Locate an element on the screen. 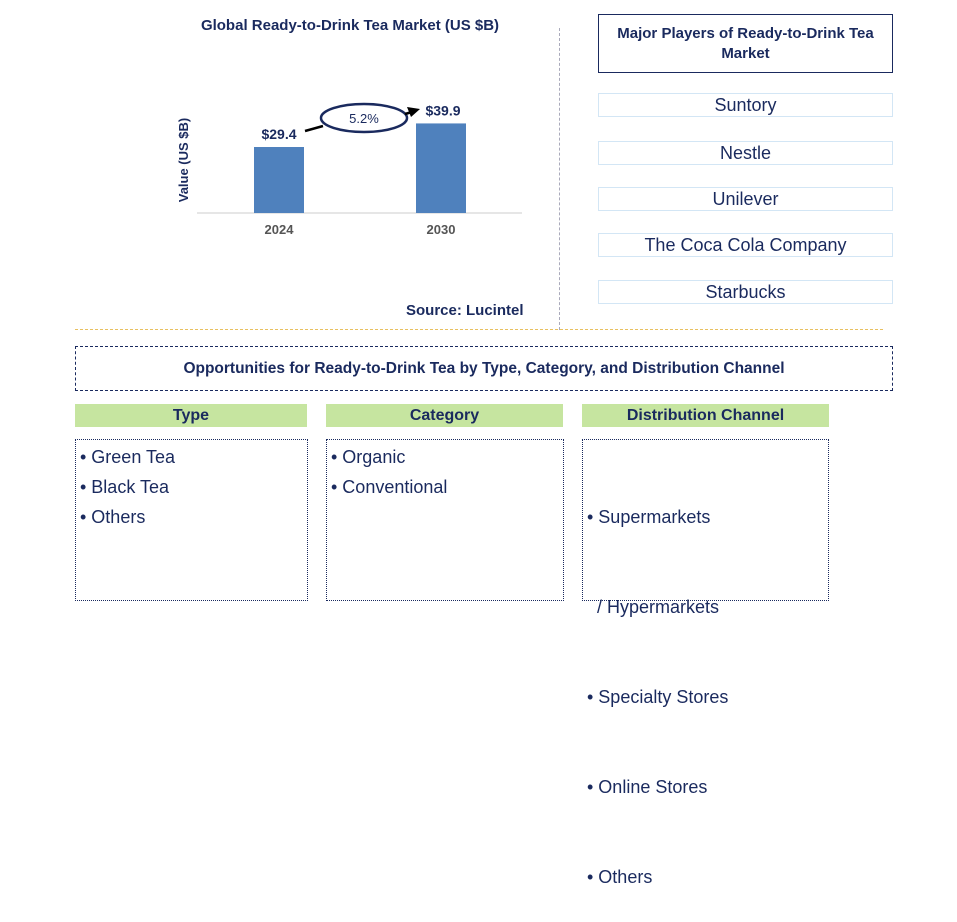  growth-arrow is located at coordinates (314, 128).